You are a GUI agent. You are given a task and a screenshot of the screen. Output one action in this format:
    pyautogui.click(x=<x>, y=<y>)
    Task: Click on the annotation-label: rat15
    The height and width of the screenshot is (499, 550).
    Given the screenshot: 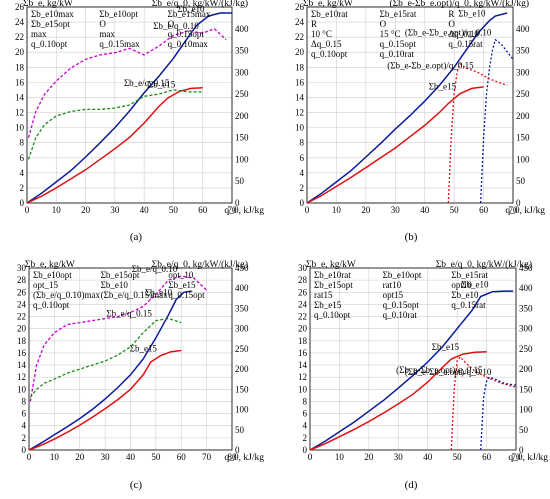 What is the action you would take?
    pyautogui.click(x=323, y=295)
    